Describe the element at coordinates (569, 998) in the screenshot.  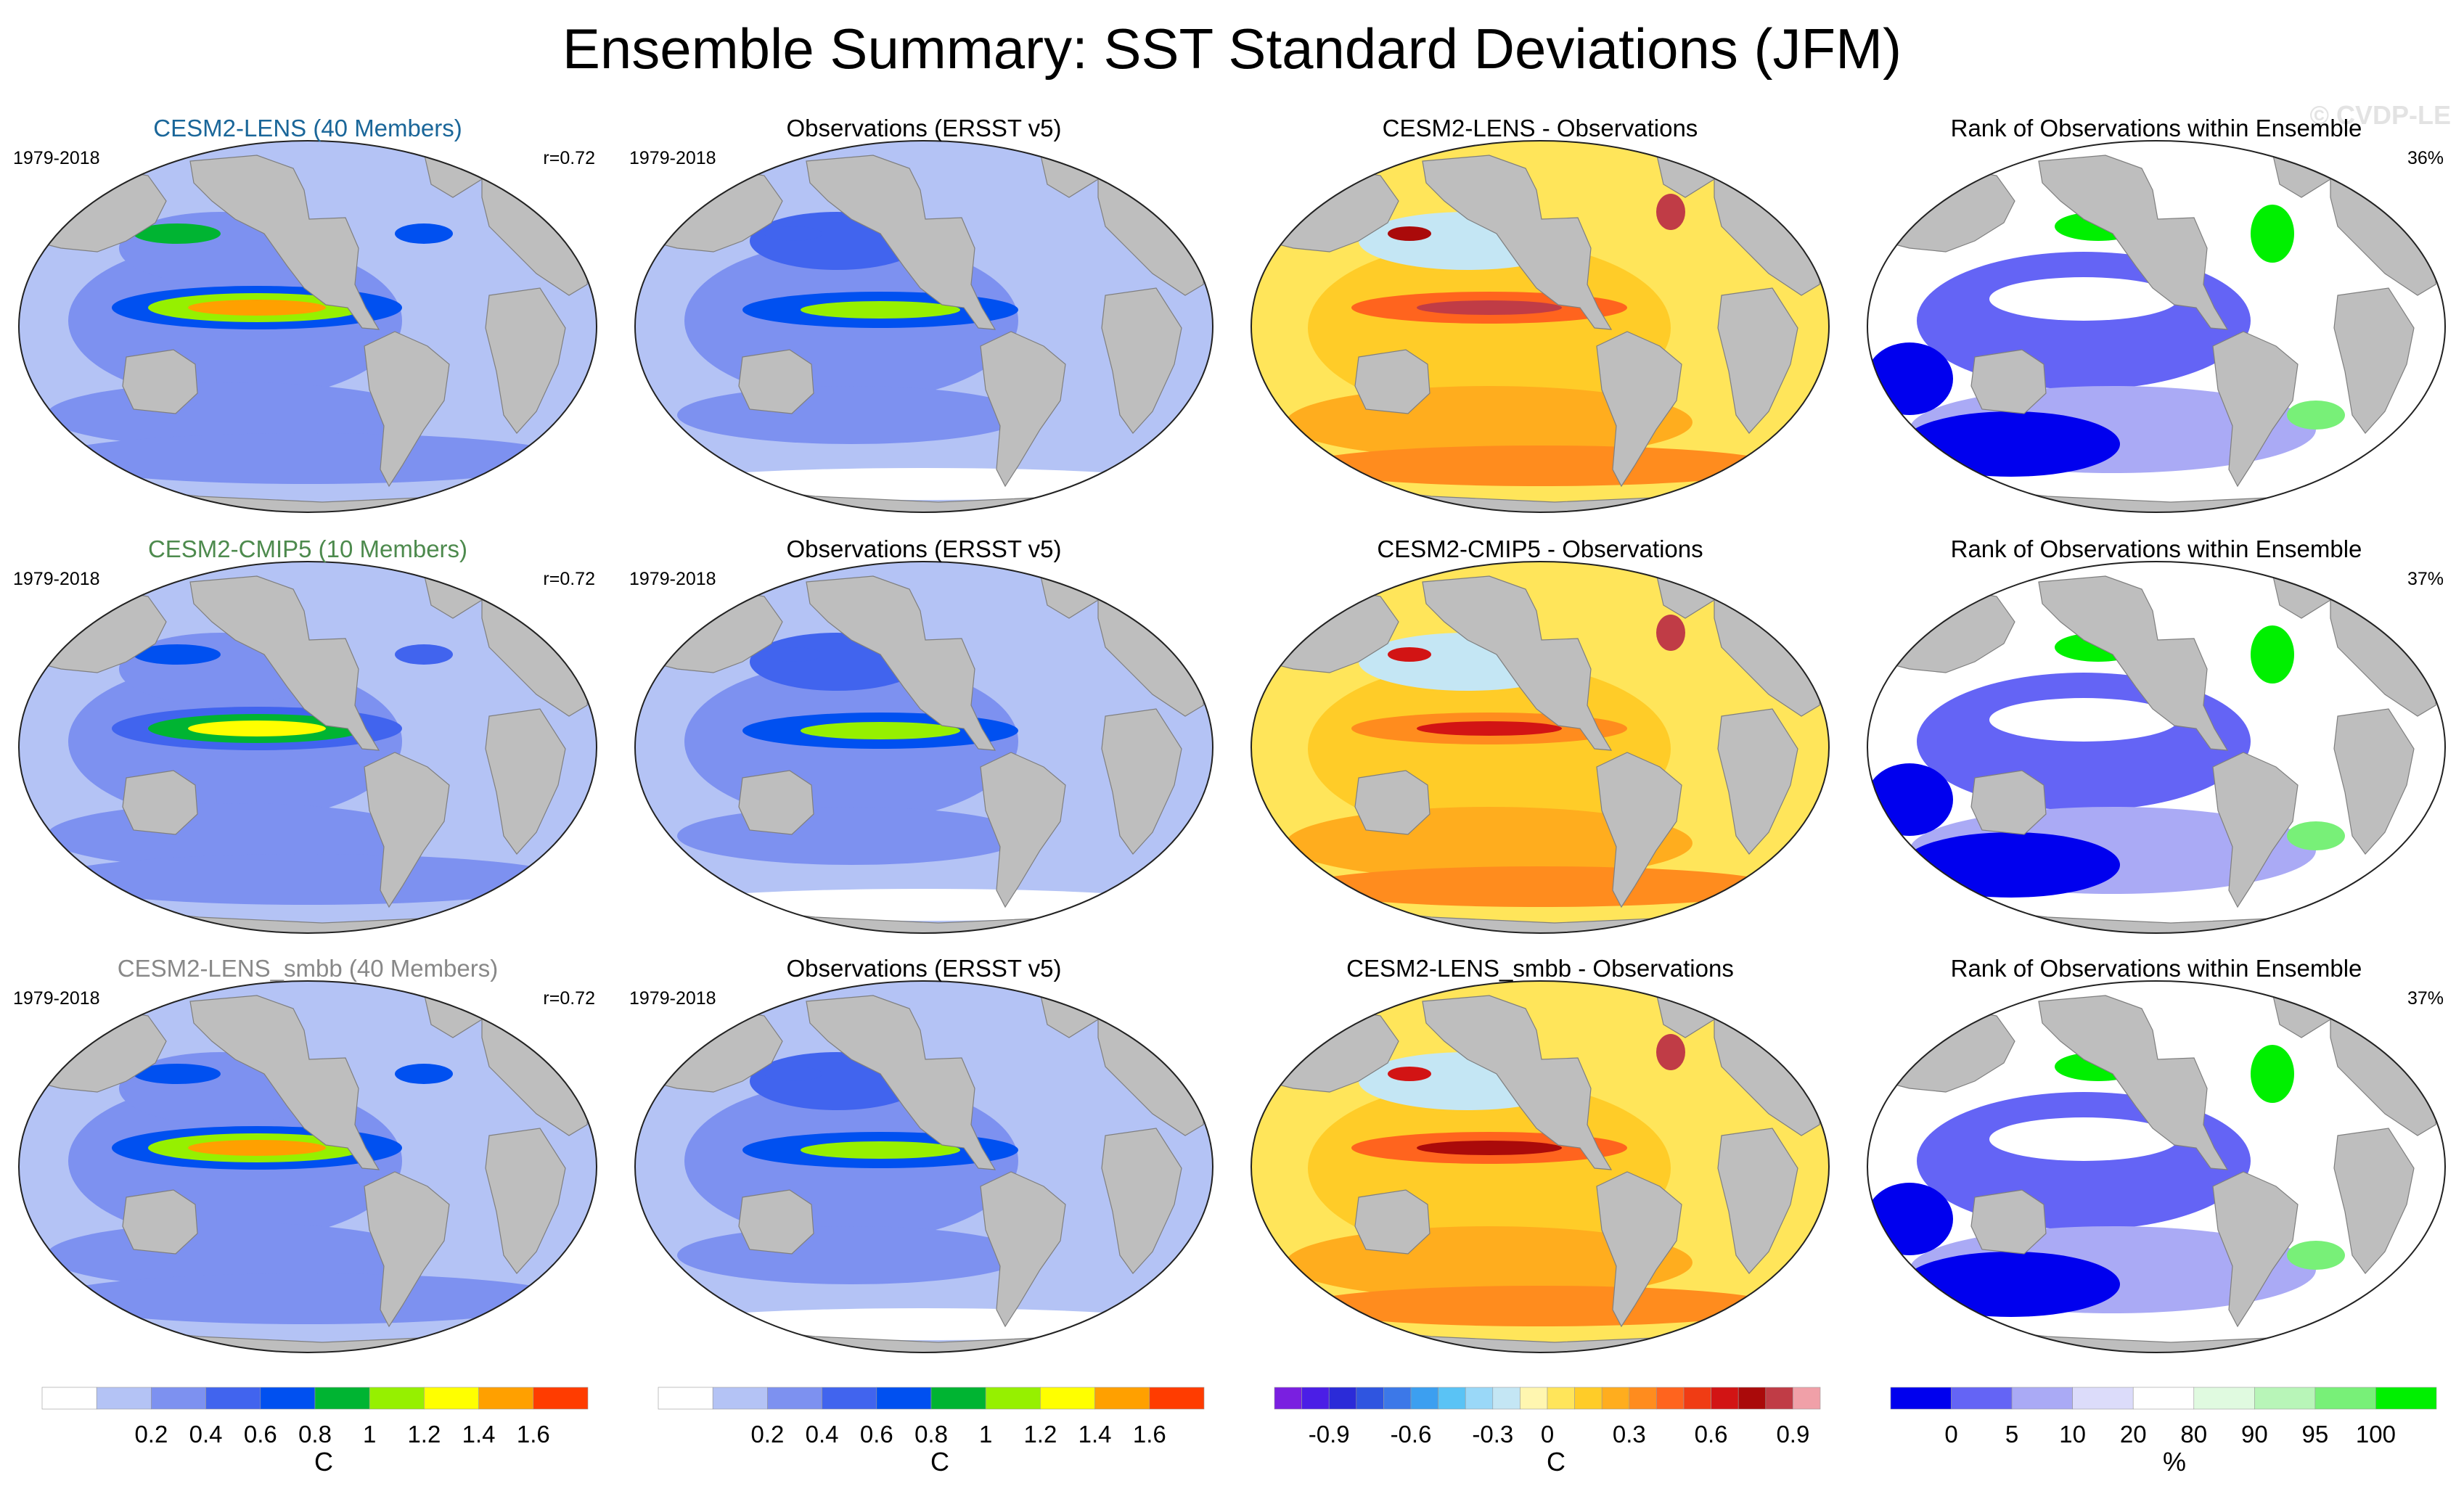
I see `pattern-correlation: r=0.72` at that location.